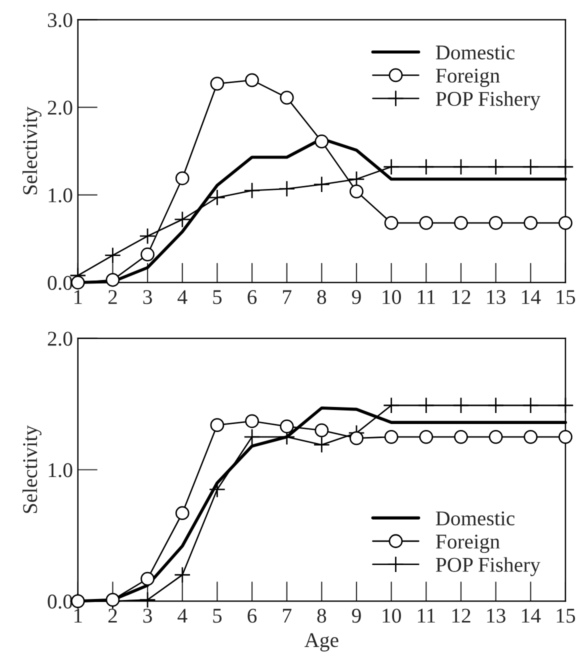 The image size is (577, 657). I want to click on x-axis-title: Age, so click(321, 642).